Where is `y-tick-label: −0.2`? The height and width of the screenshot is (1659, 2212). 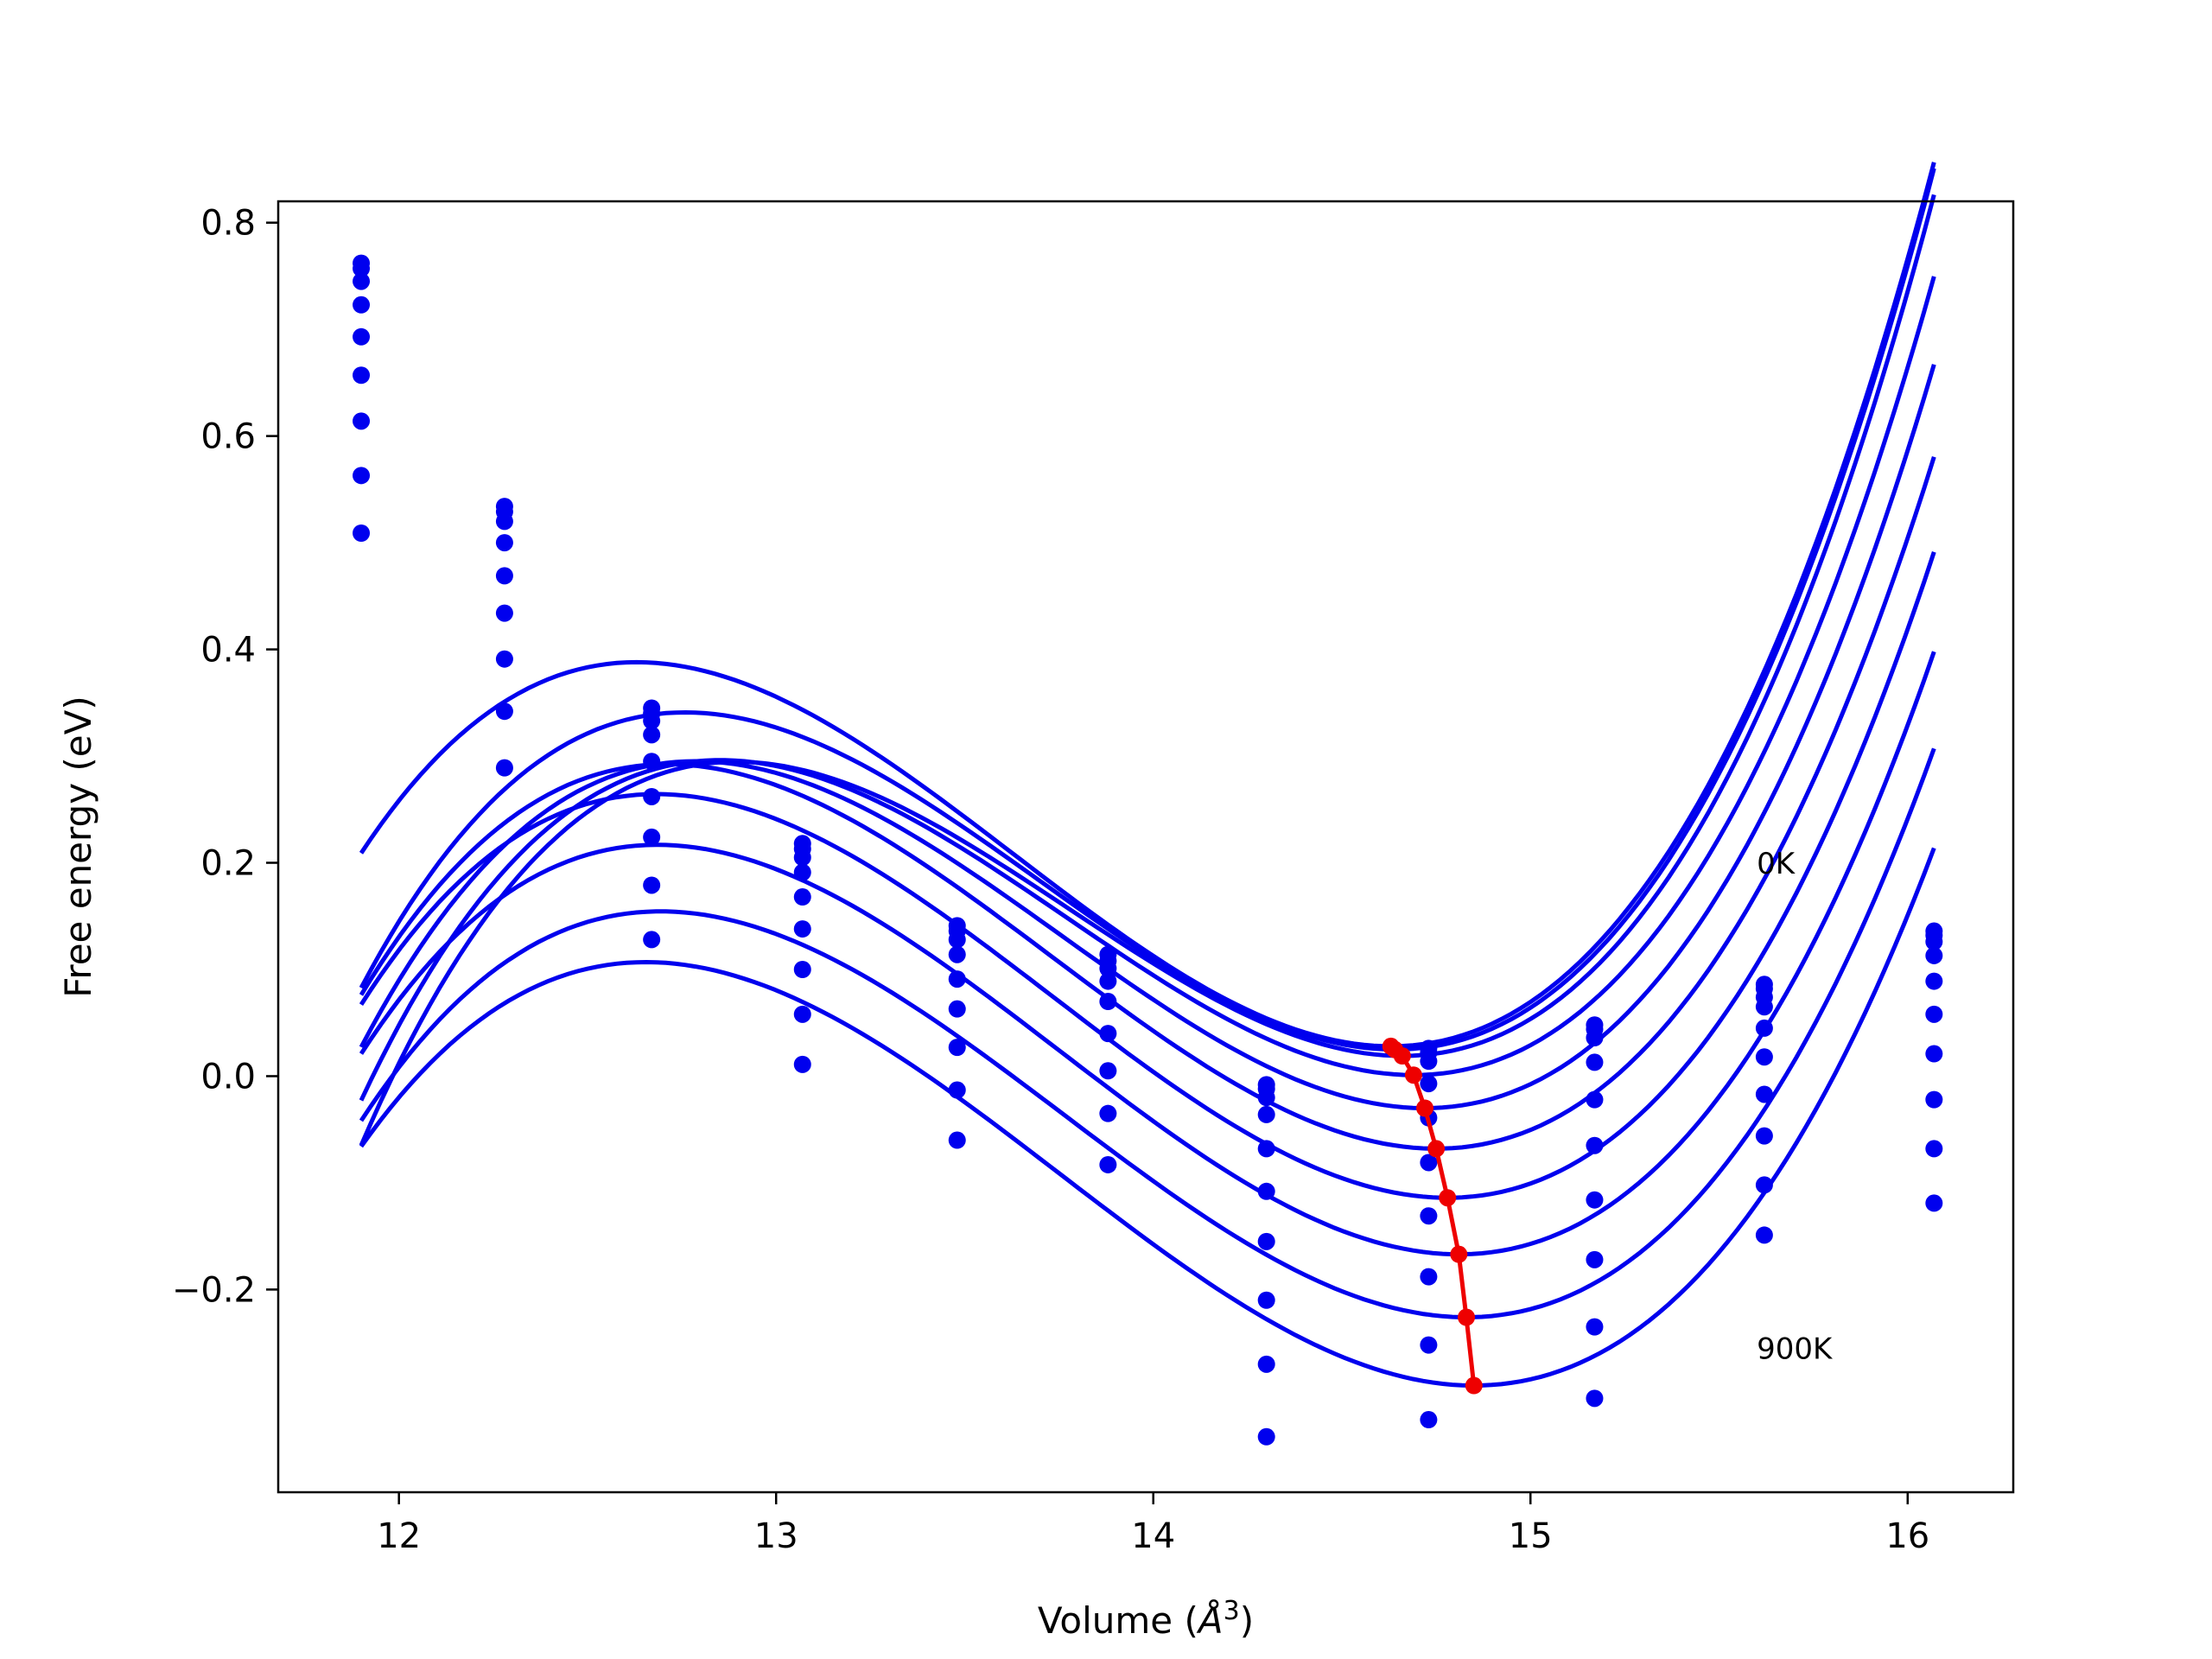
y-tick-label: −0.2 is located at coordinates (214, 1290).